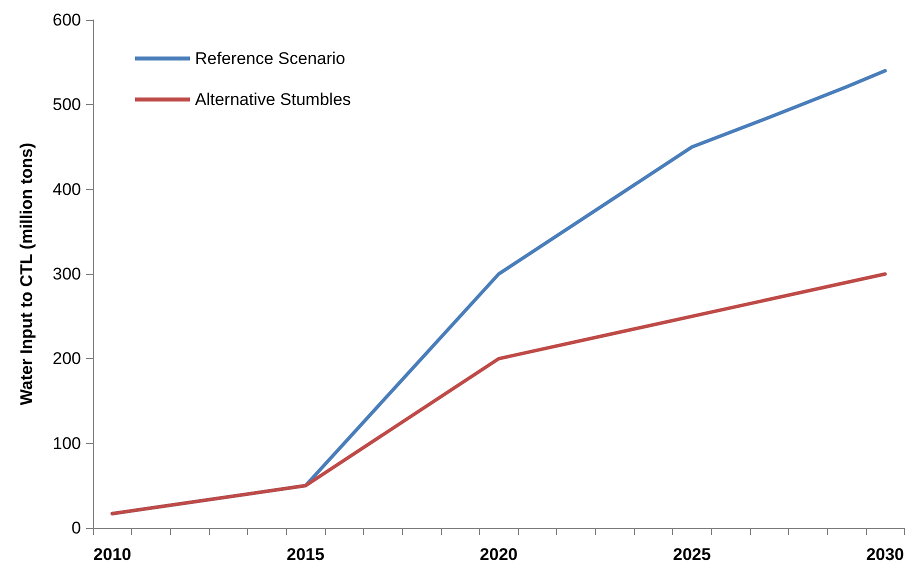  Describe the element at coordinates (66, 443) in the screenshot. I see `y-tick-label: 100` at that location.